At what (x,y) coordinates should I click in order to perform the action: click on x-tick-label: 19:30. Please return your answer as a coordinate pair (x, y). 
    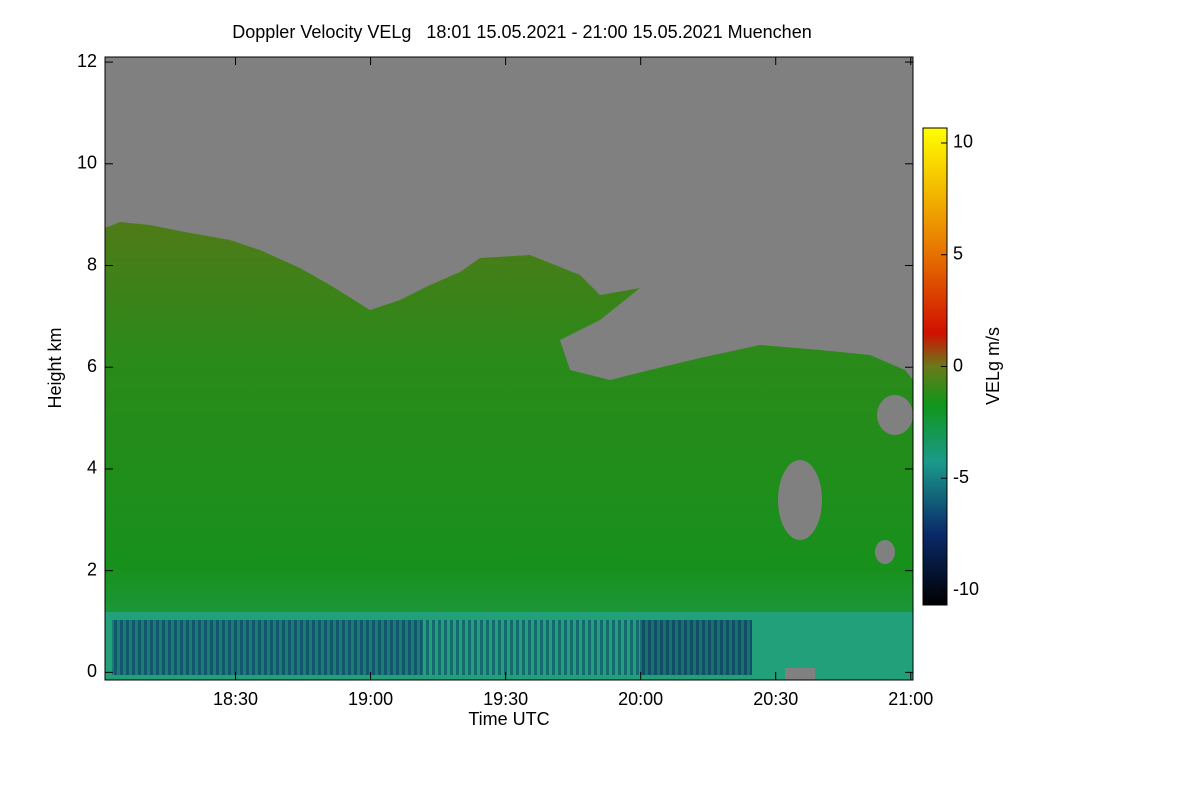
    Looking at the image, I should click on (505, 699).